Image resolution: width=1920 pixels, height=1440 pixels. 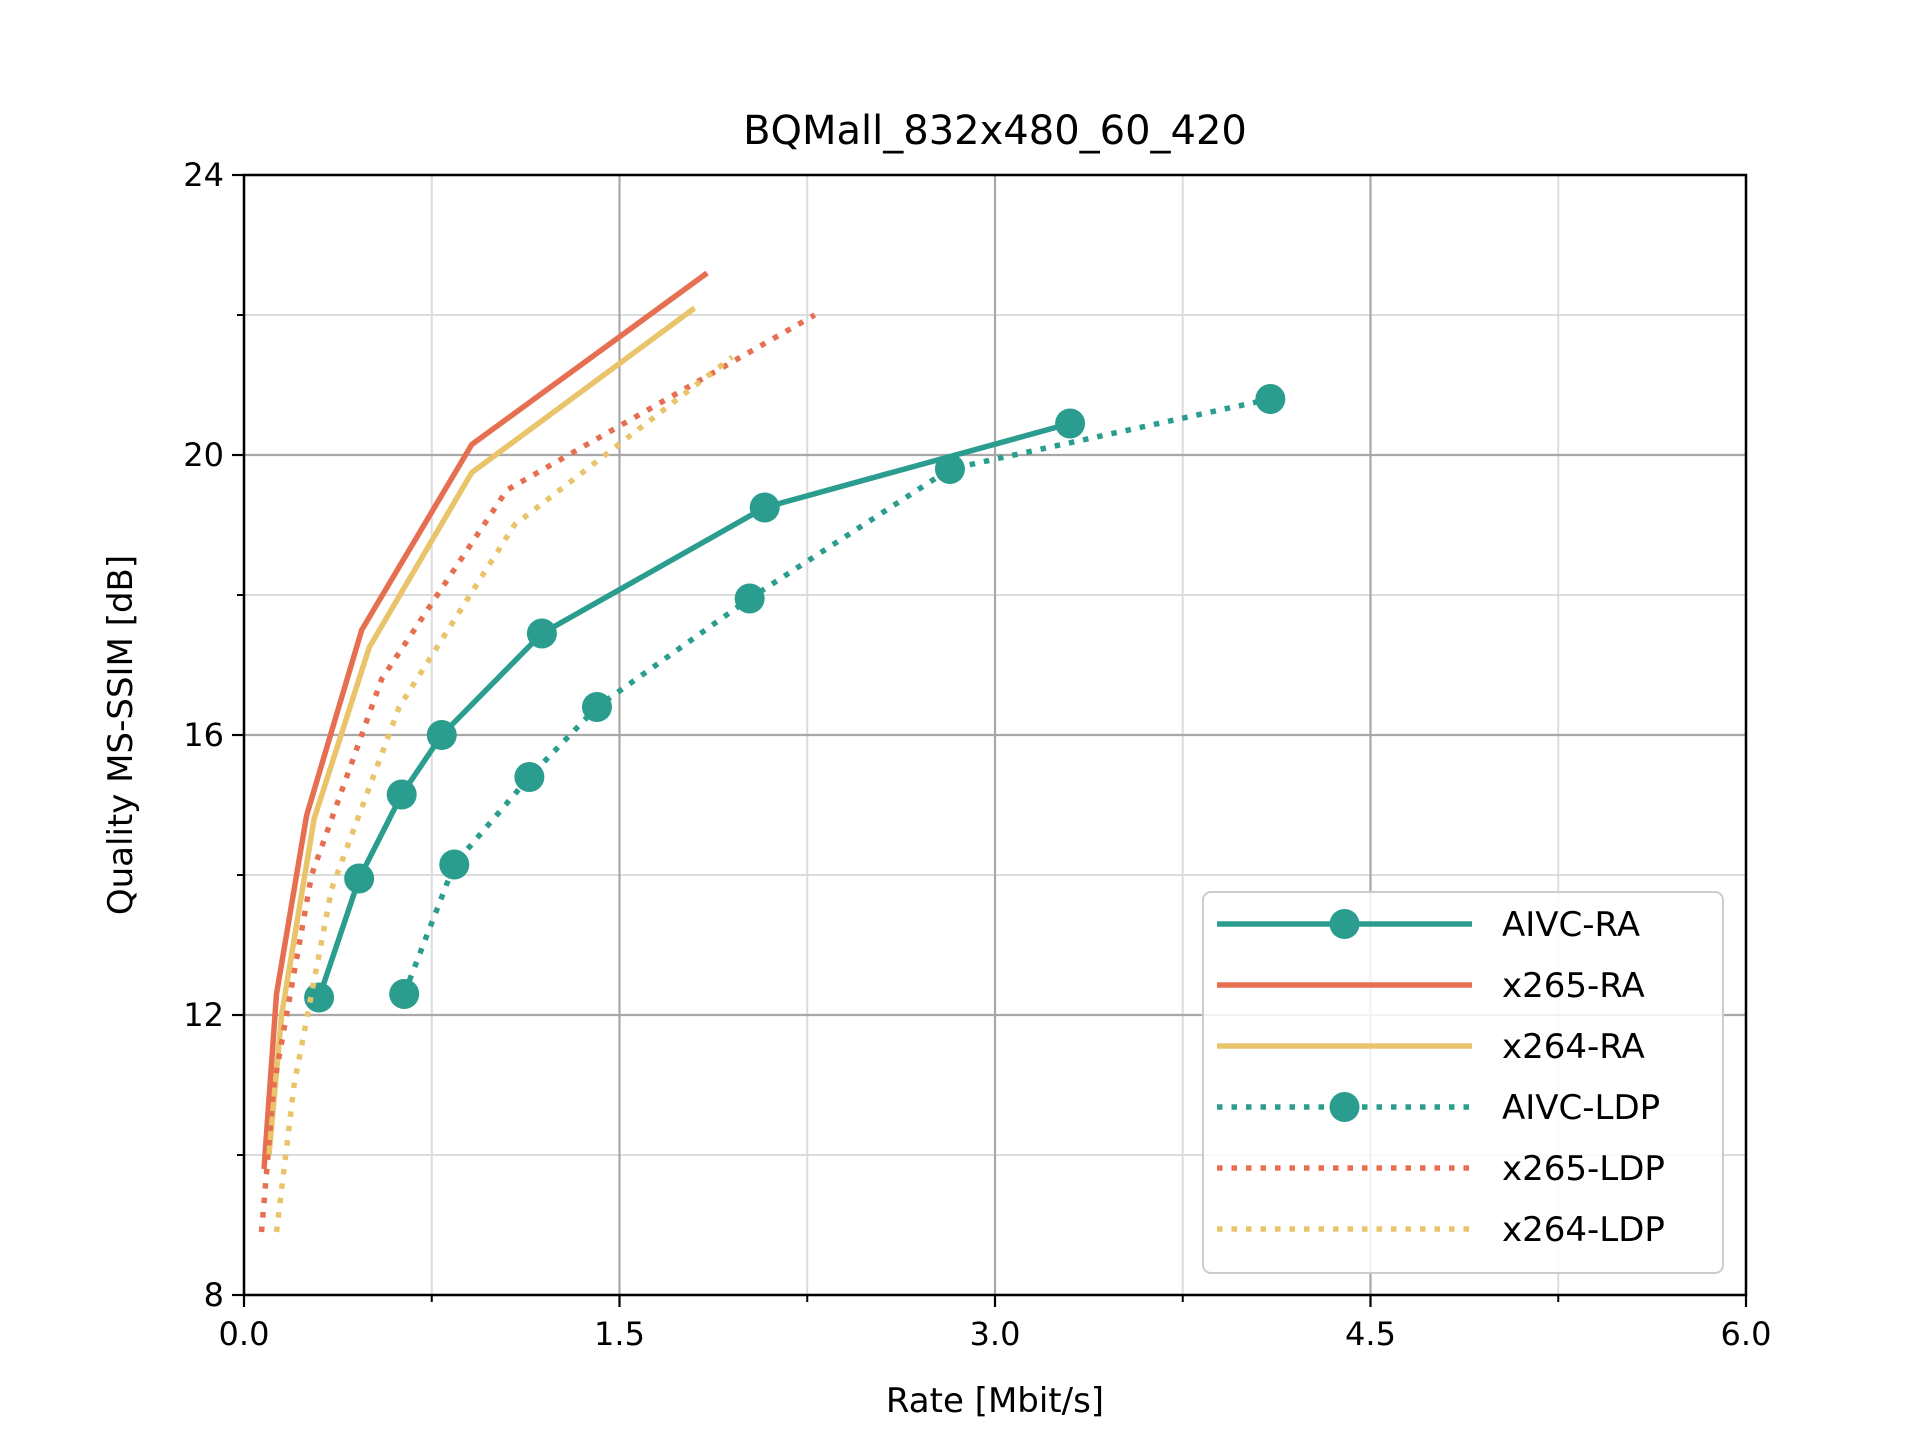 What do you see at coordinates (1573, 1047) in the screenshot?
I see `legend-label: x264-RA` at bounding box center [1573, 1047].